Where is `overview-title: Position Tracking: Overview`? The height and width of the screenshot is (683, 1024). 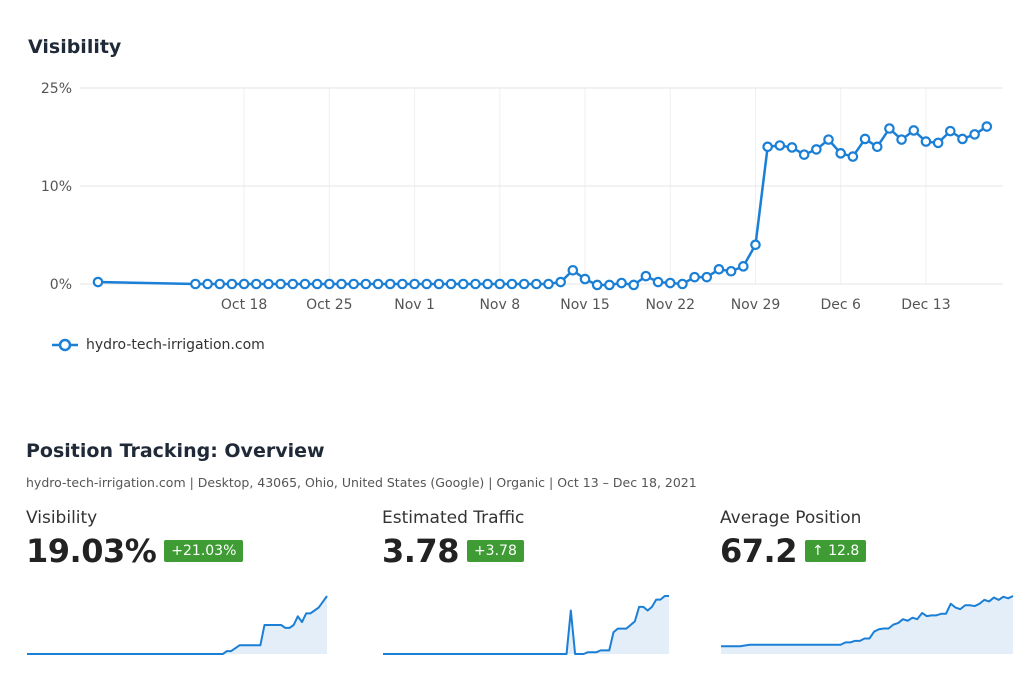 overview-title: Position Tracking: Overview is located at coordinates (175, 451).